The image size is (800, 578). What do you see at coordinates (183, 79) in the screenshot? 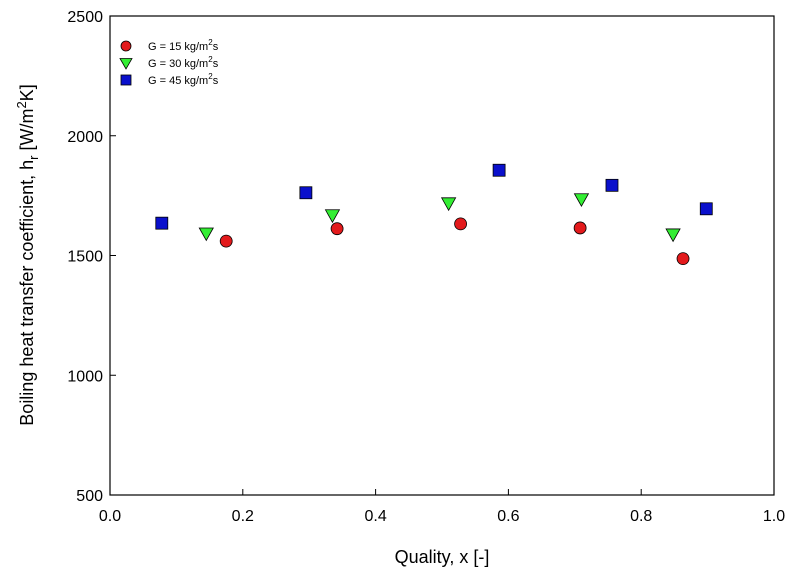
I see `legend-label: G = 45 kg/m2s` at bounding box center [183, 79].